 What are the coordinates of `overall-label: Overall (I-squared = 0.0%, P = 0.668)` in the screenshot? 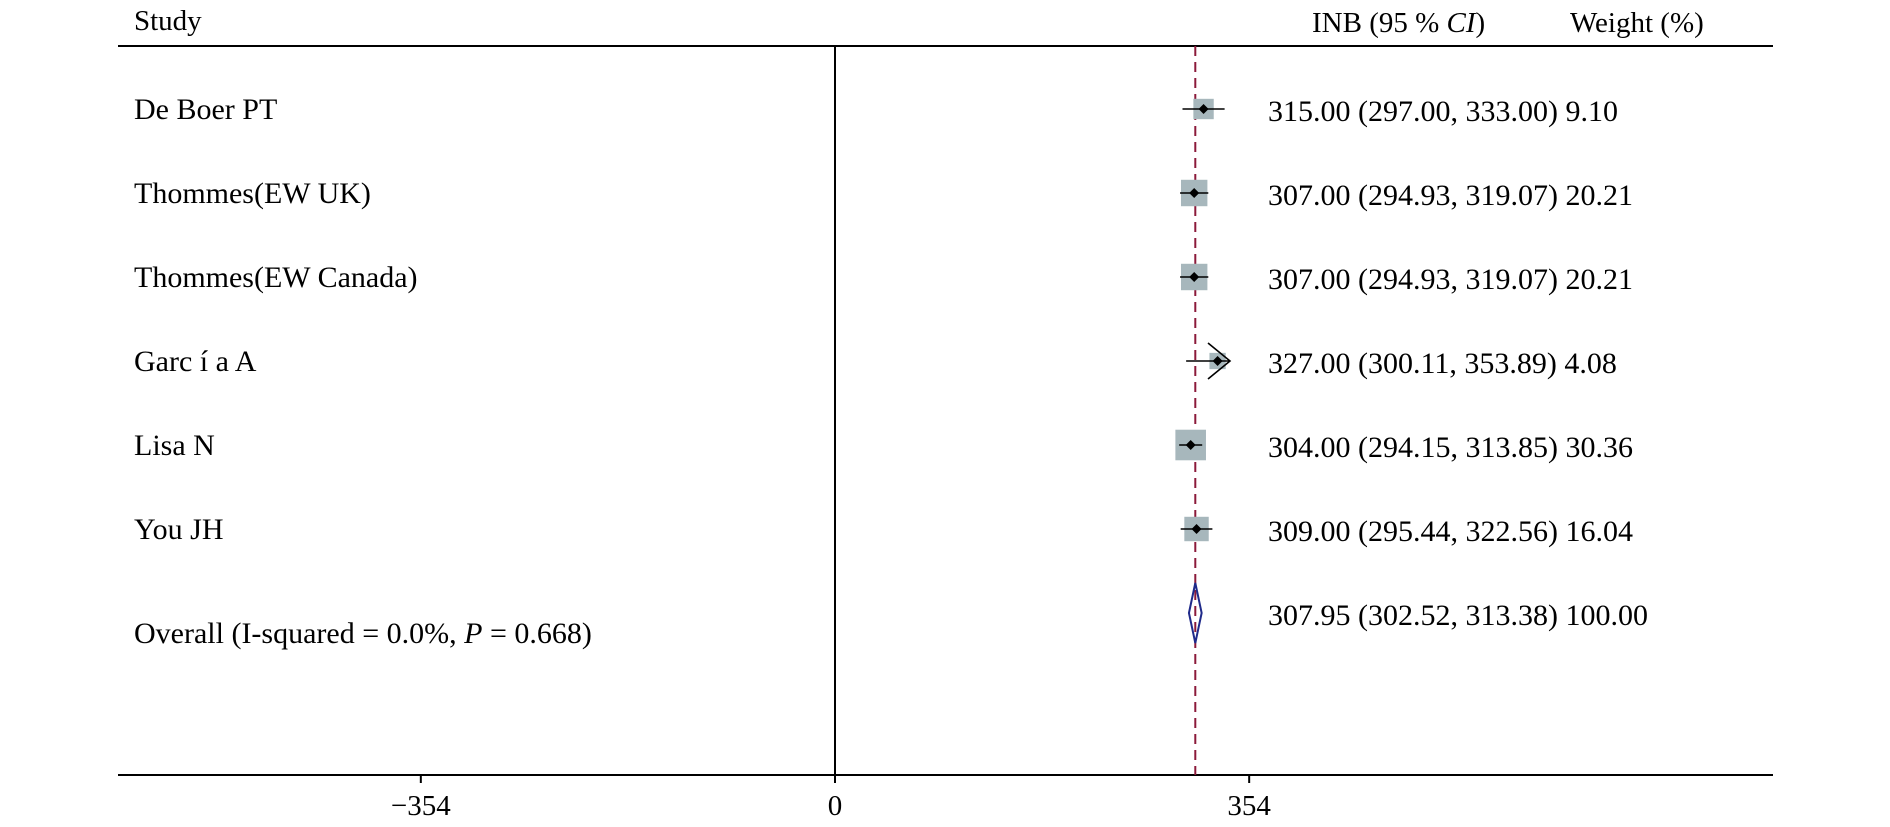 It's located at (363, 633).